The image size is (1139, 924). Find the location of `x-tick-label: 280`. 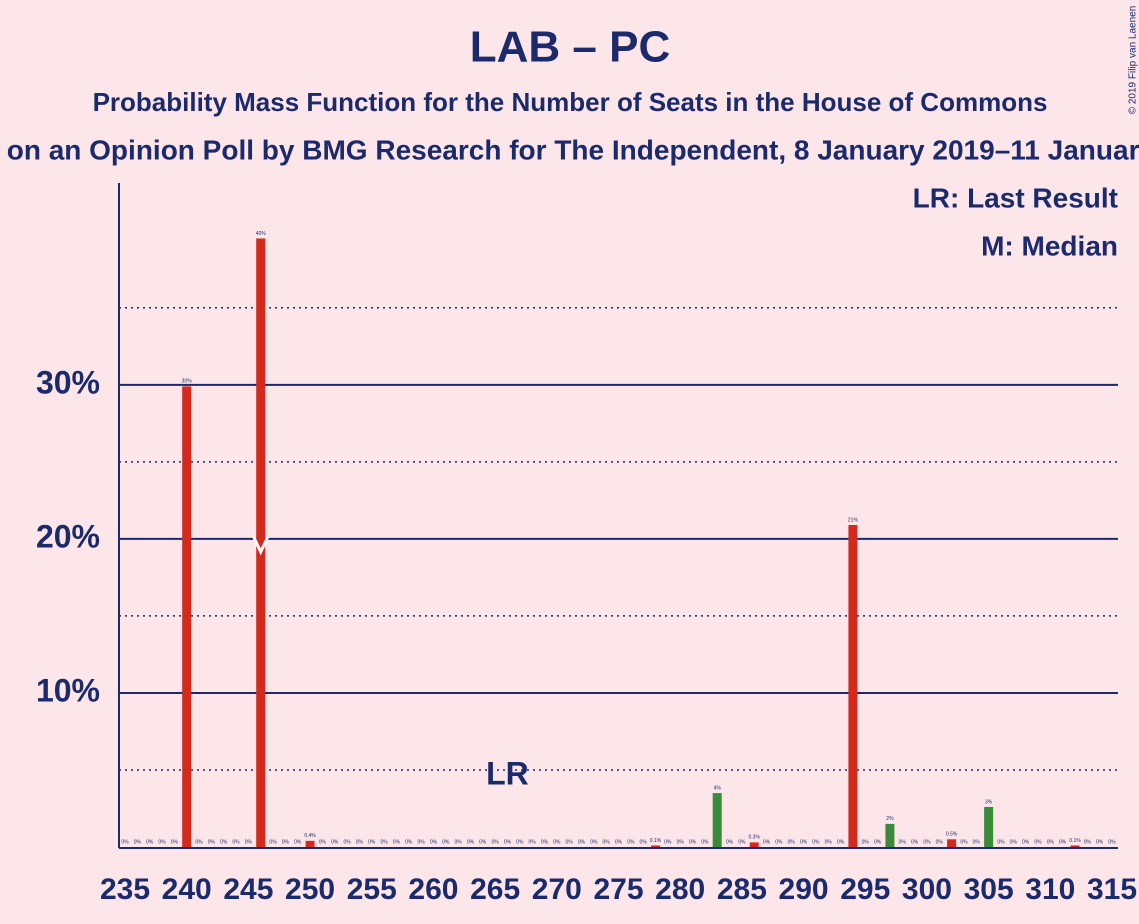

x-tick-label: 280 is located at coordinates (680, 889).